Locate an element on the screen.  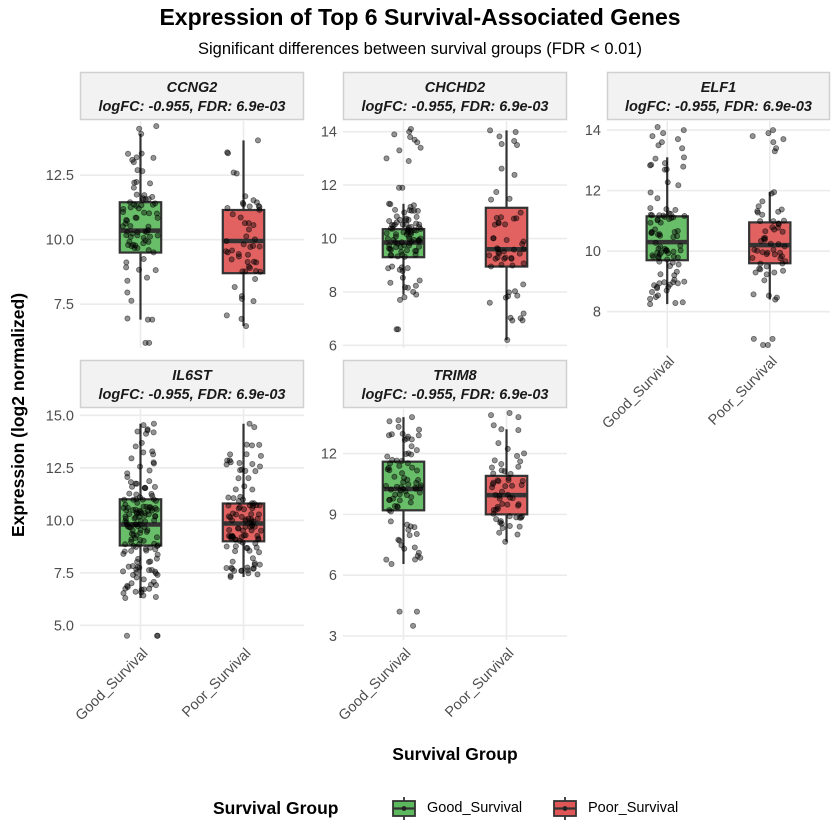
legend-key-good-survival is located at coordinates (404, 808).